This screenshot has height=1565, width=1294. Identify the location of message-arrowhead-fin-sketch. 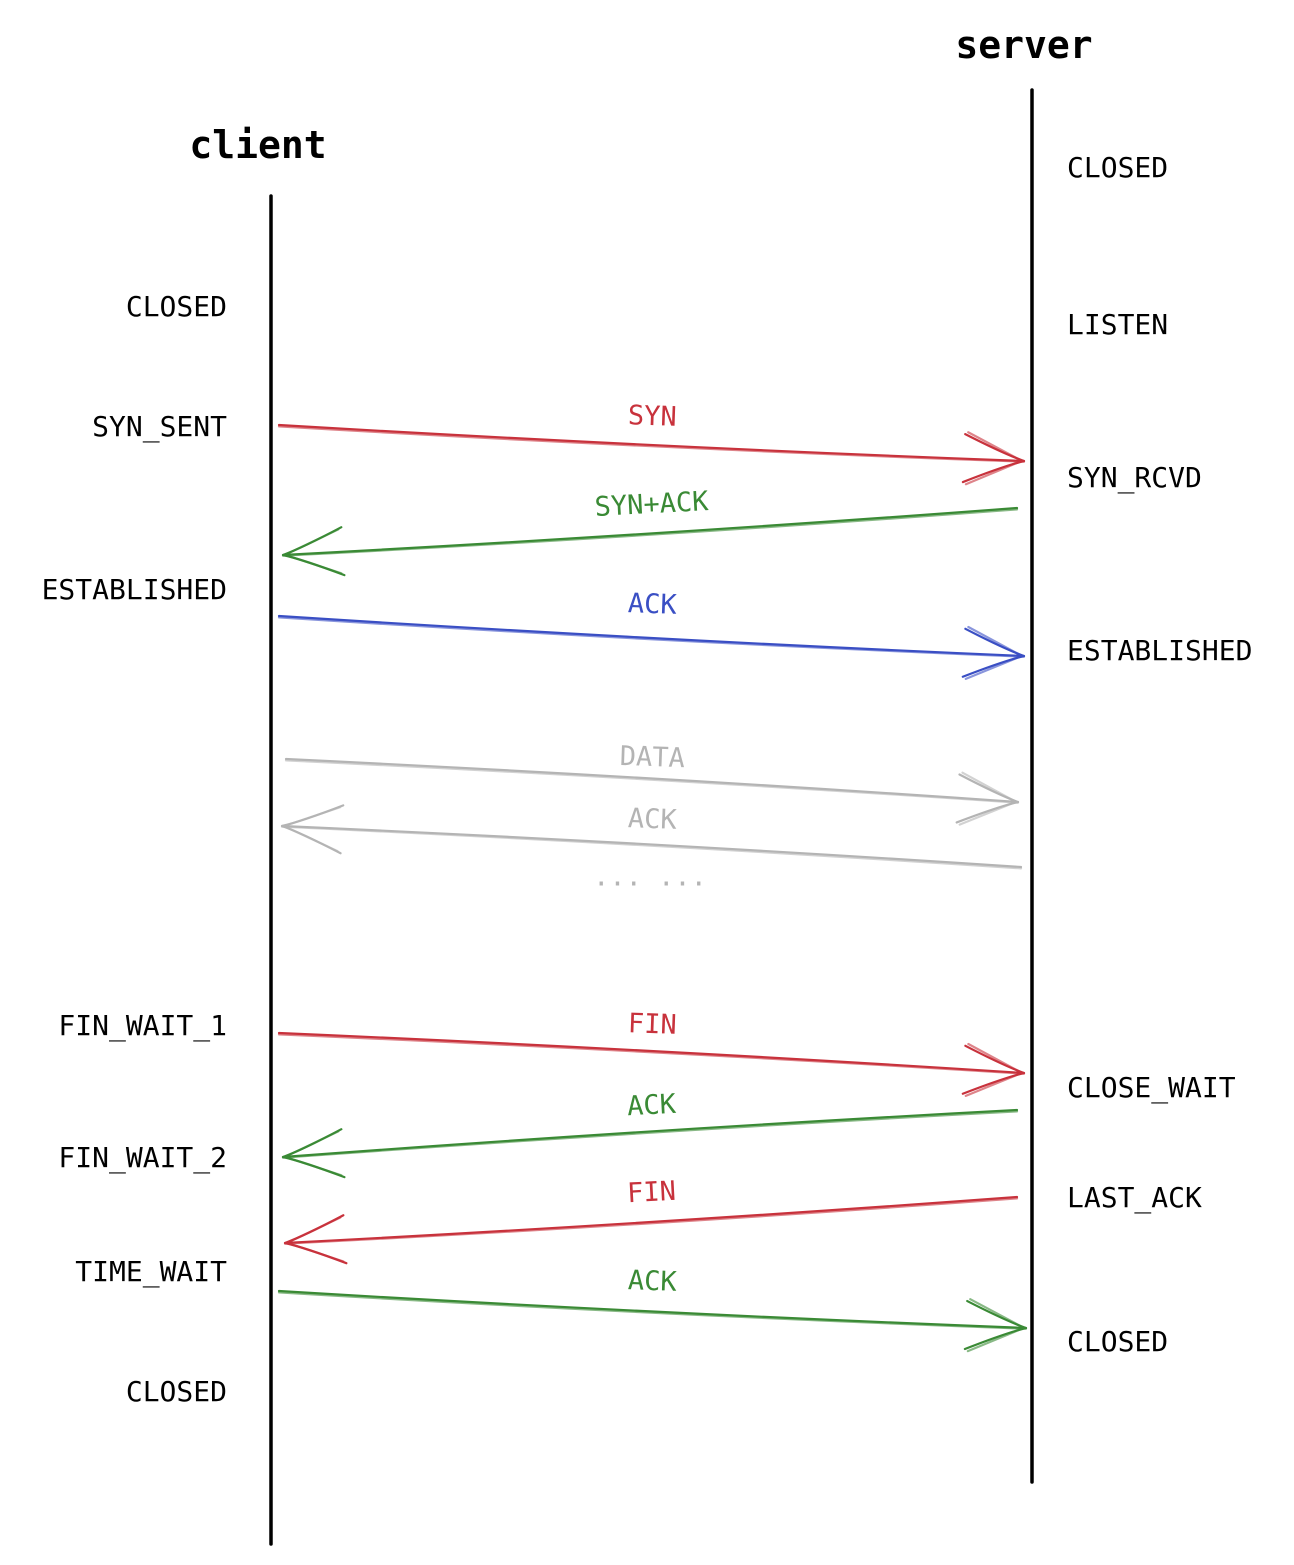
(994, 1070).